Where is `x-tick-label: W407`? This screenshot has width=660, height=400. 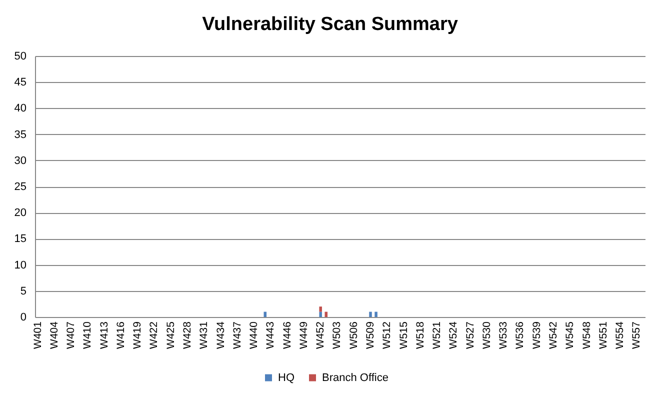 x-tick-label: W407 is located at coordinates (71, 335).